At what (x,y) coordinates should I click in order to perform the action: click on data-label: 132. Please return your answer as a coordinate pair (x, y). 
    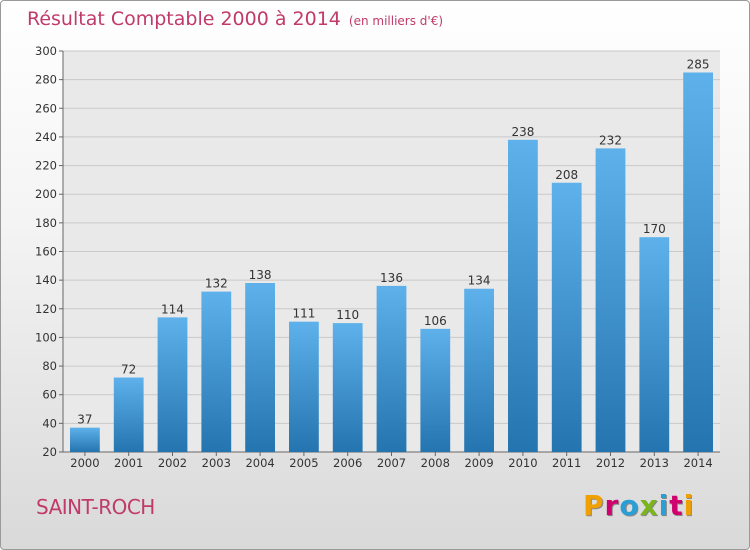
    Looking at the image, I should click on (216, 284).